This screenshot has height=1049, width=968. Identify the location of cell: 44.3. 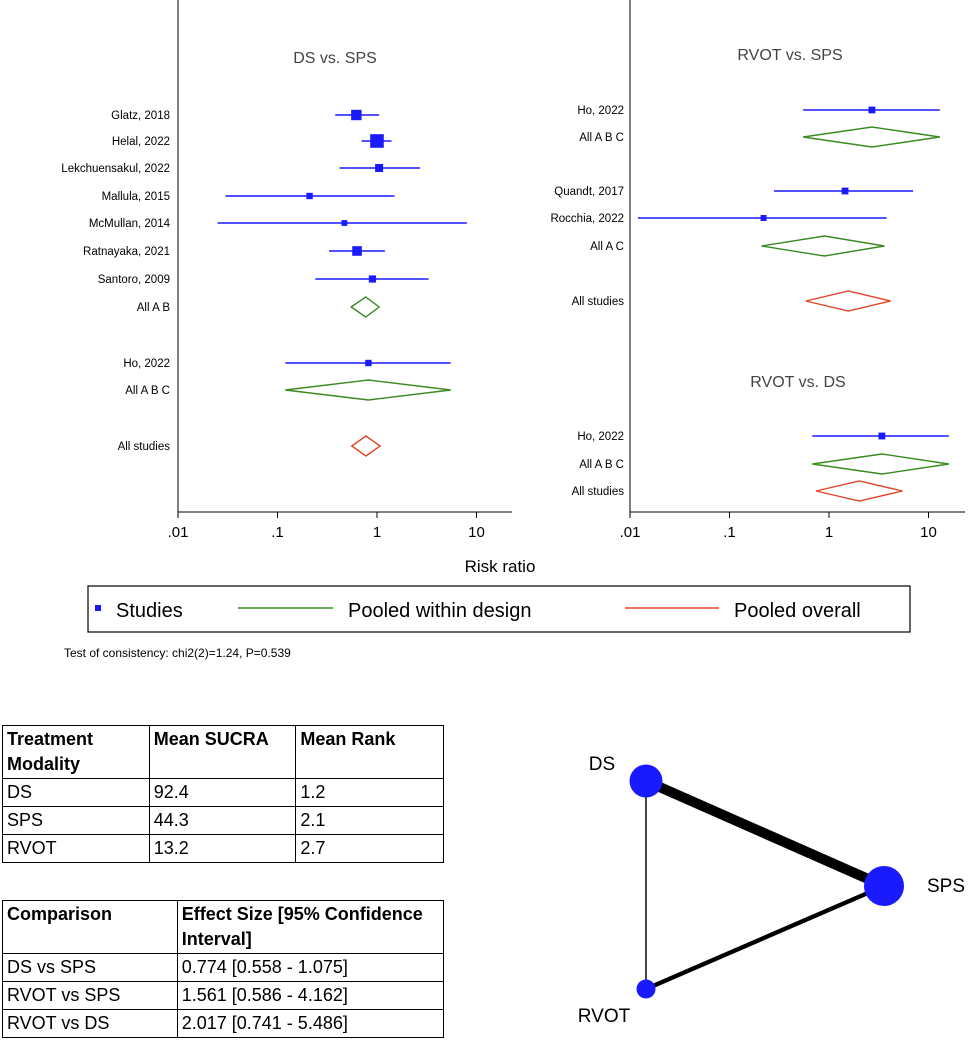
(222, 820).